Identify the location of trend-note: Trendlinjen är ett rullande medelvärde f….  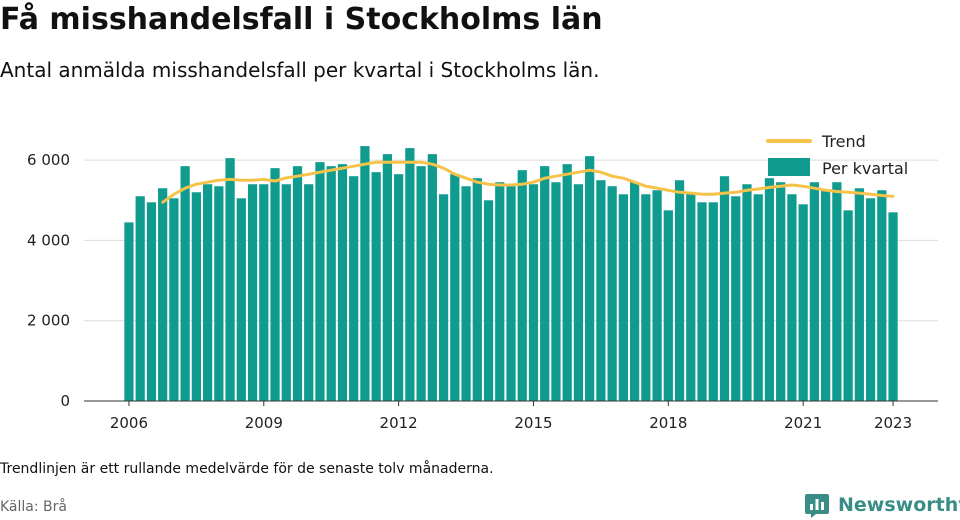
(247, 469).